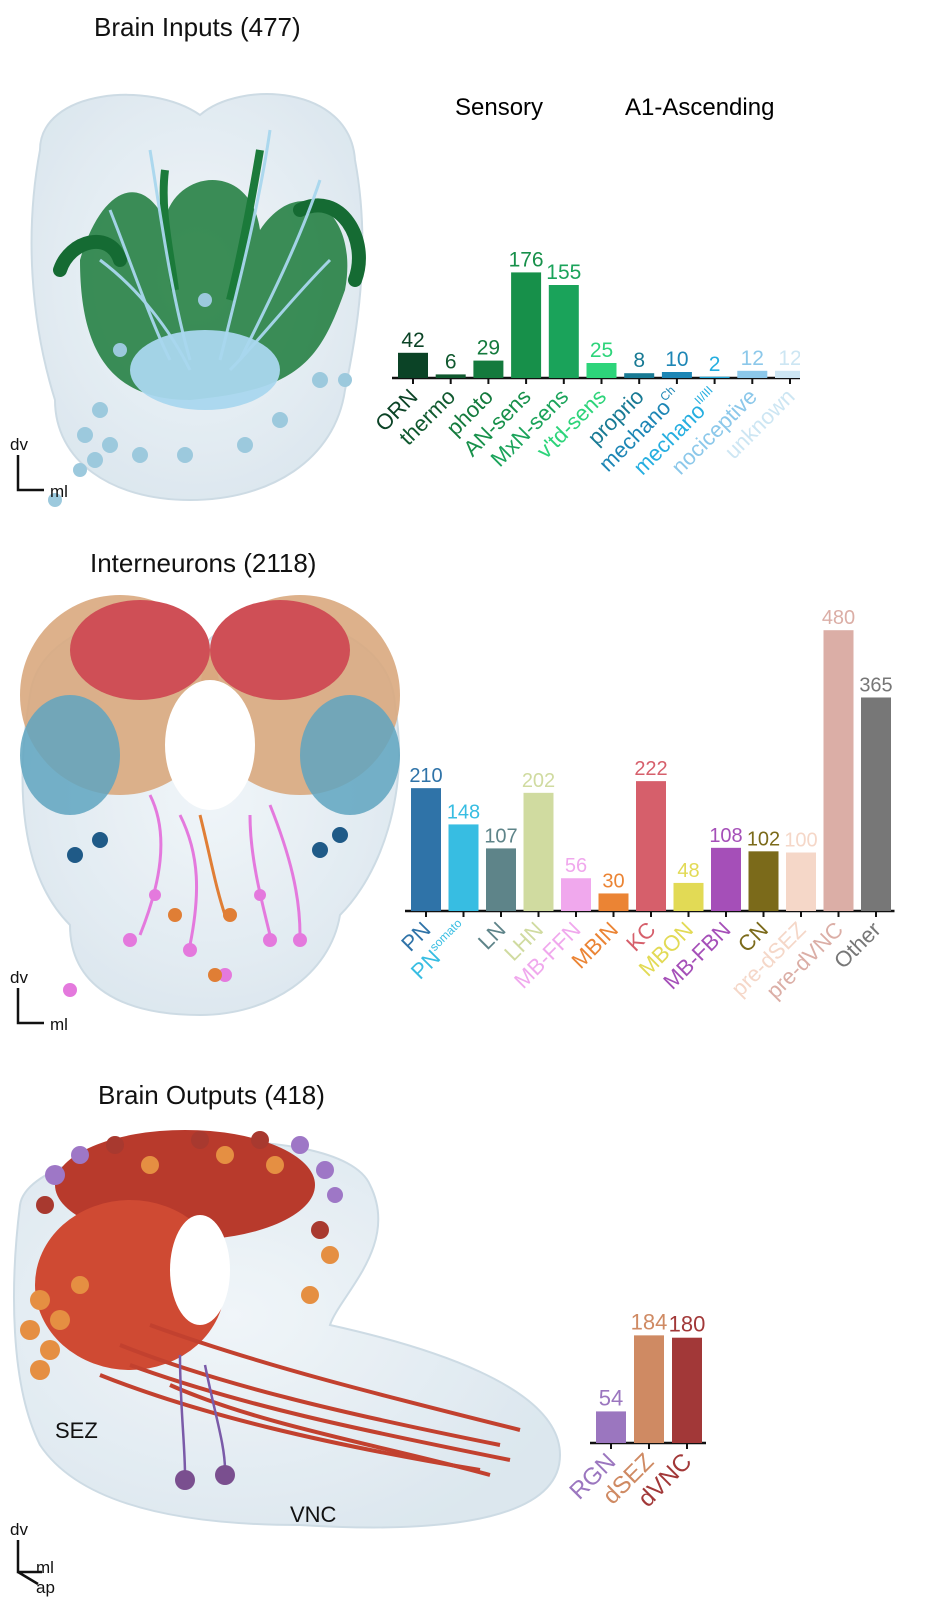 The width and height of the screenshot is (948, 1606). I want to click on outputs-ml-label: ml, so click(45, 1567).